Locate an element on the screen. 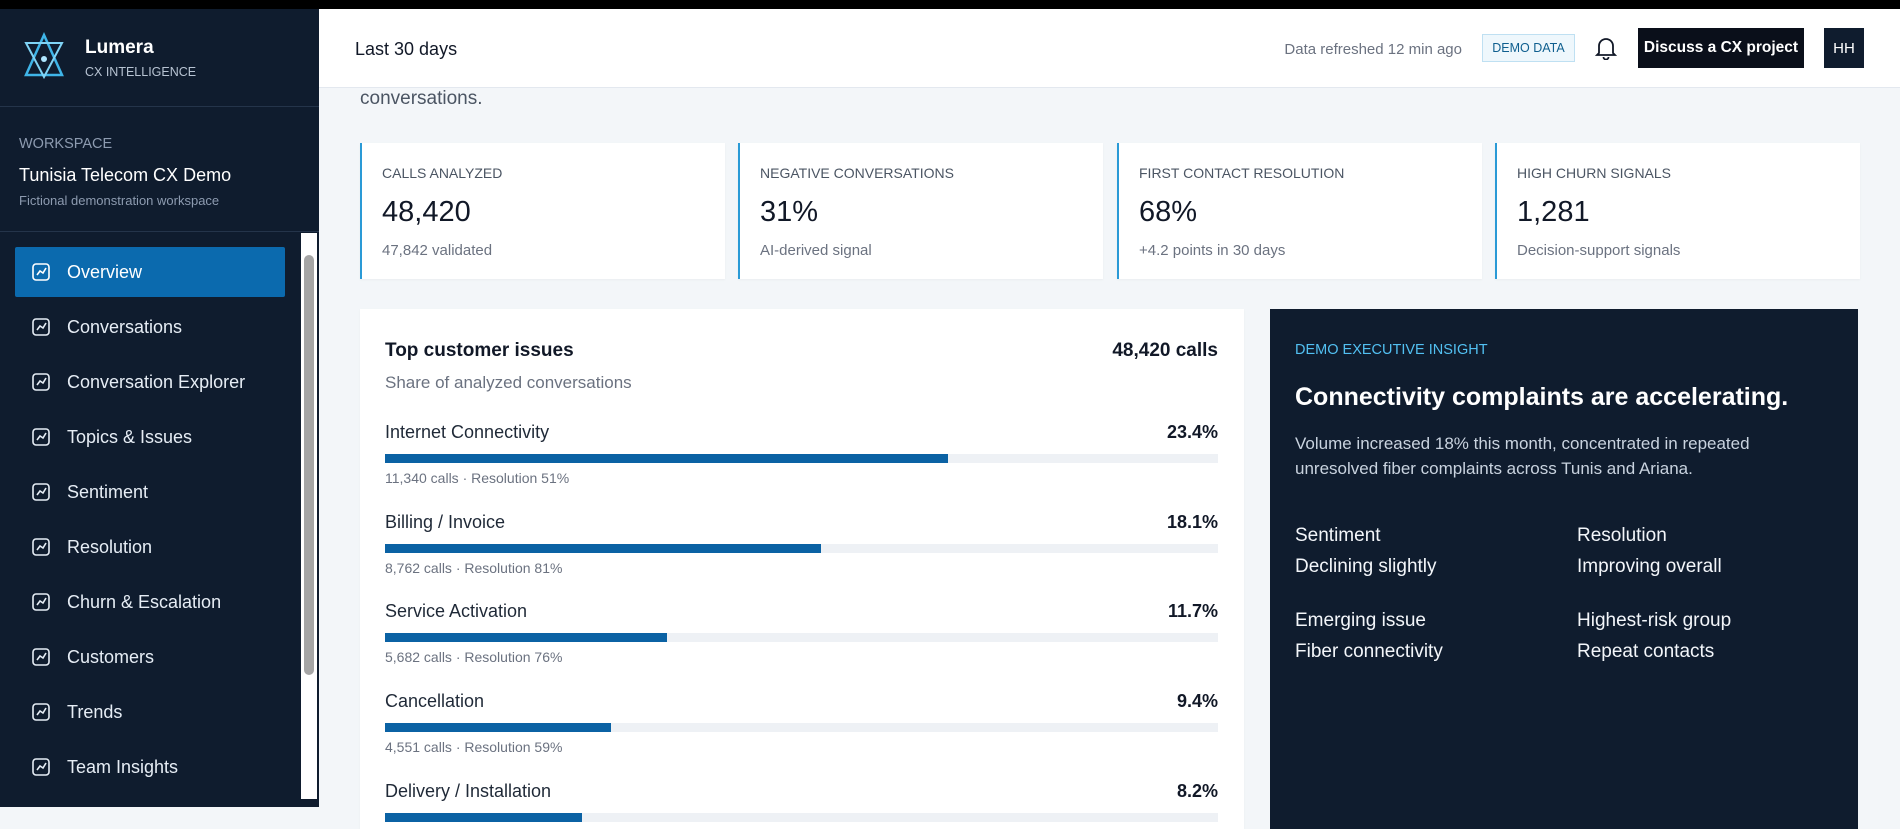 The width and height of the screenshot is (1900, 829). brand-sub: CX INTELLIGENCE is located at coordinates (141, 72).